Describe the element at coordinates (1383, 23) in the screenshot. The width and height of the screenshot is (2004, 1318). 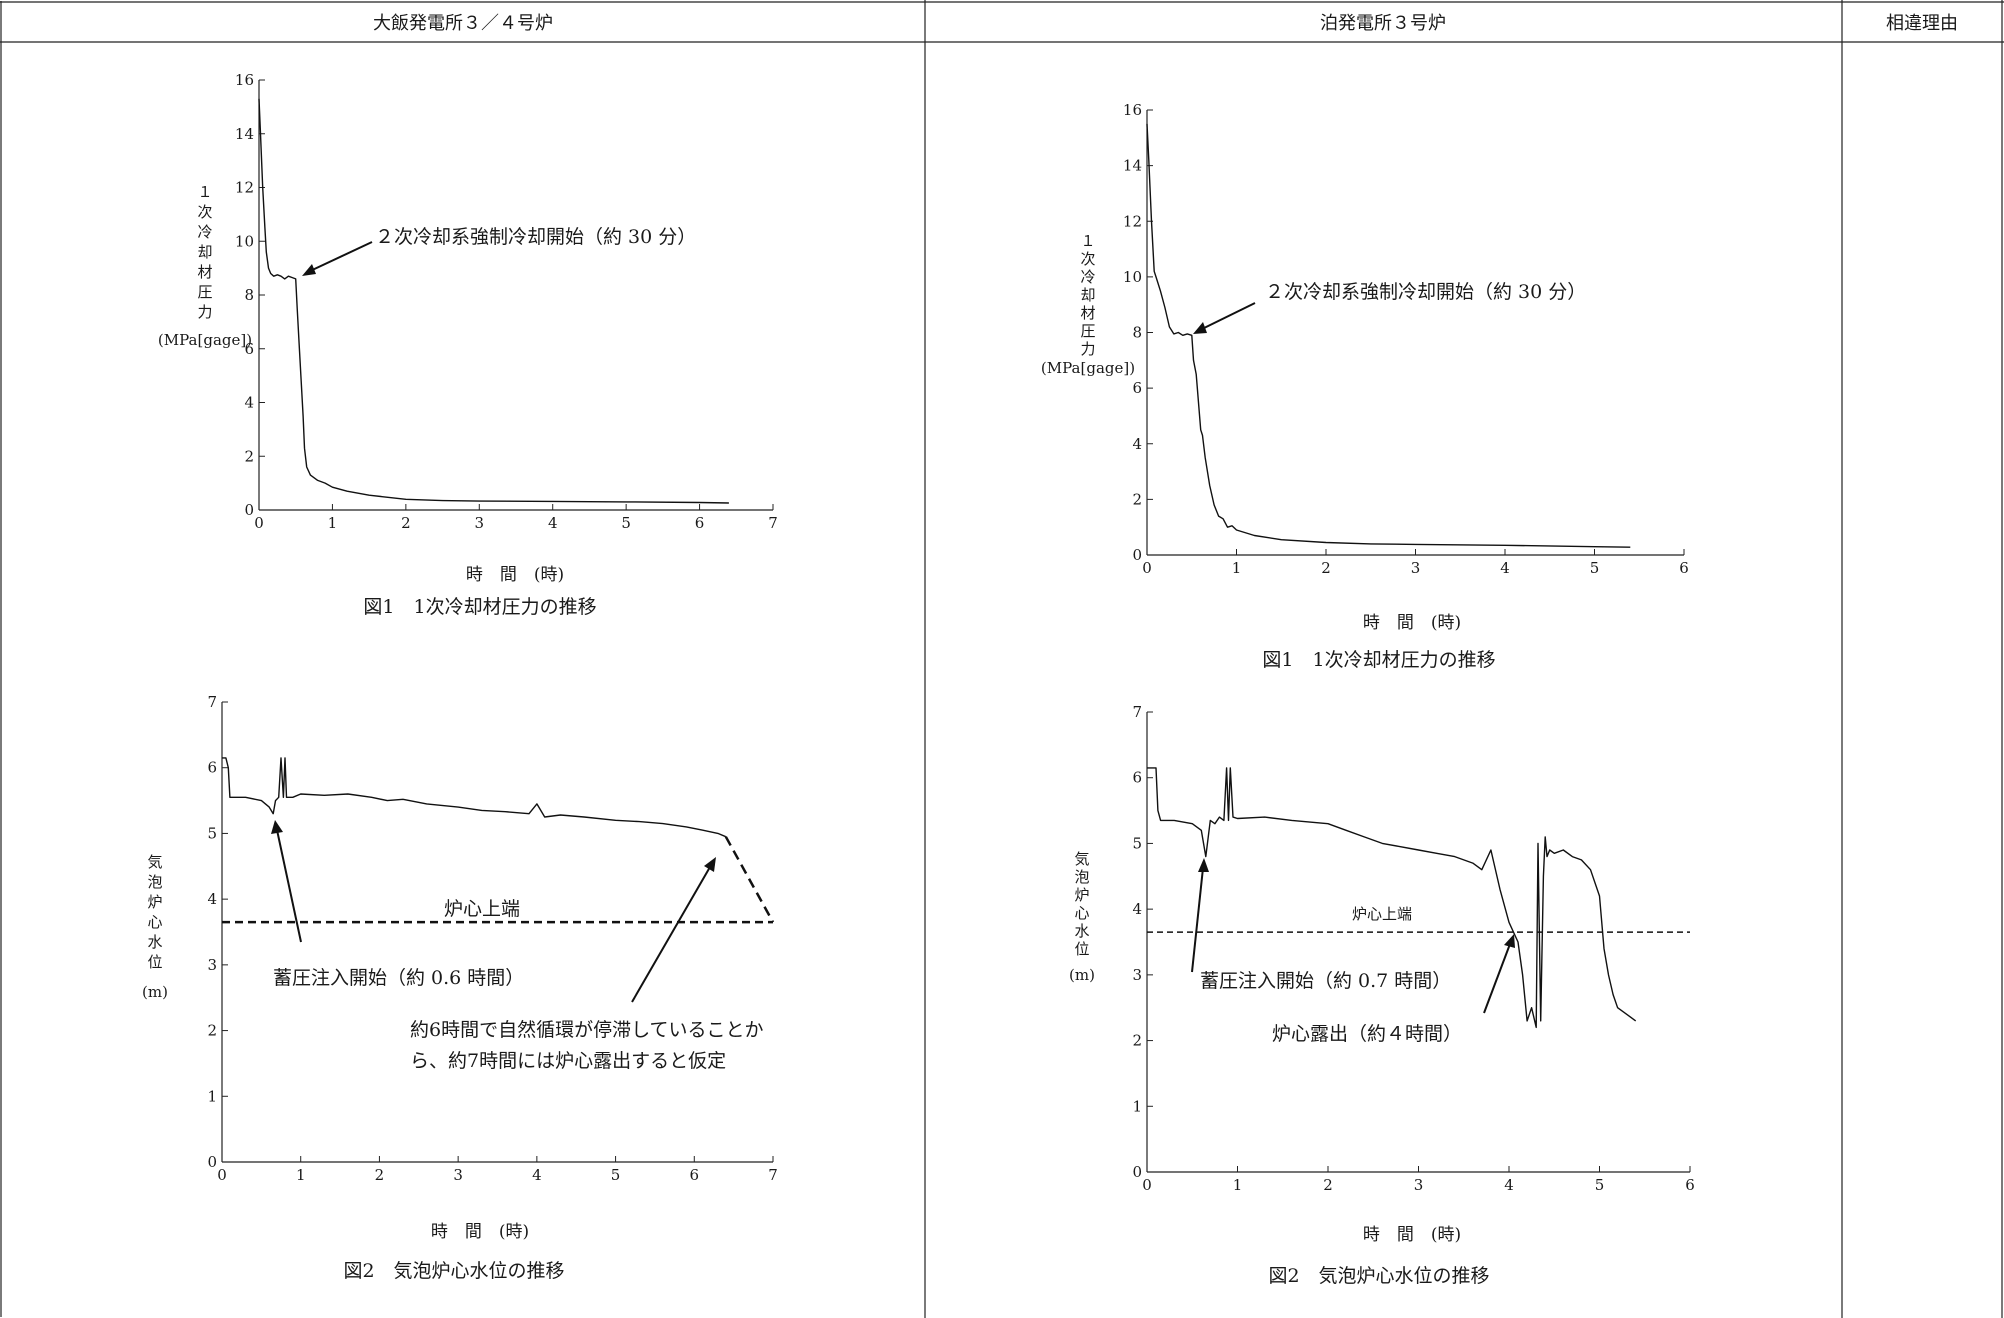
I see `header-tomari: 泊発電所３号炉` at that location.